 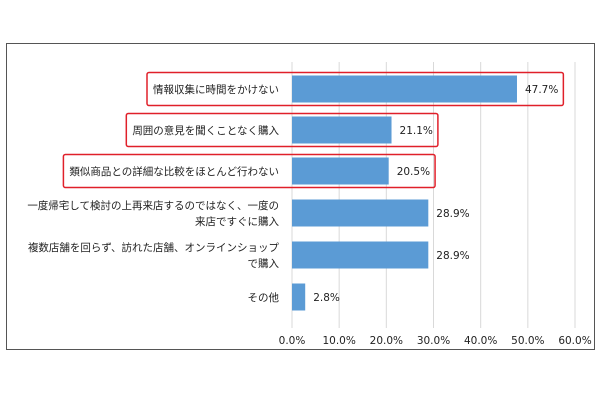 I want to click on data-label: 47.7%, so click(x=541, y=90).